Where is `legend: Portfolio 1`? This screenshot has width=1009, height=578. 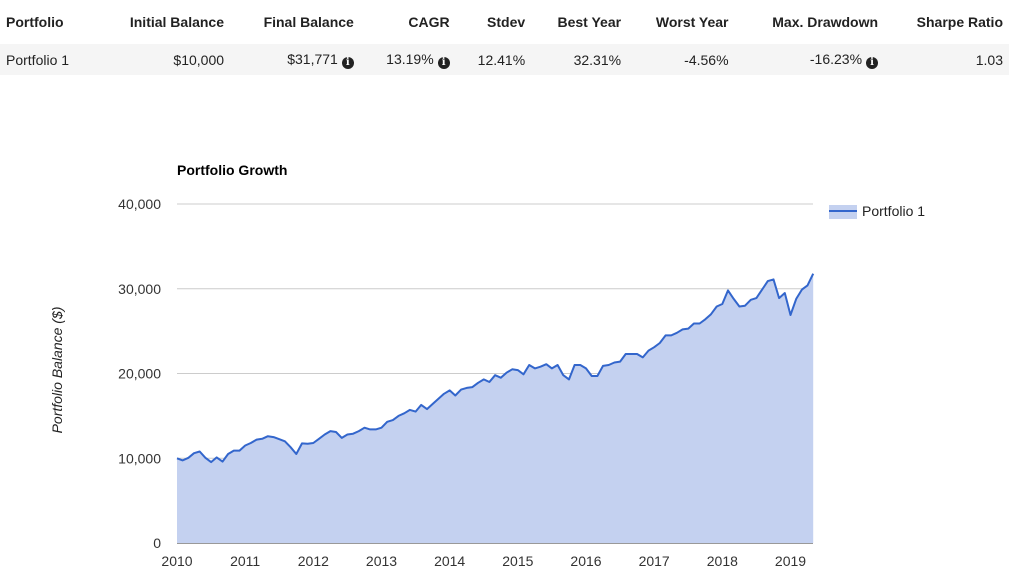
legend: Portfolio 1 is located at coordinates (877, 211).